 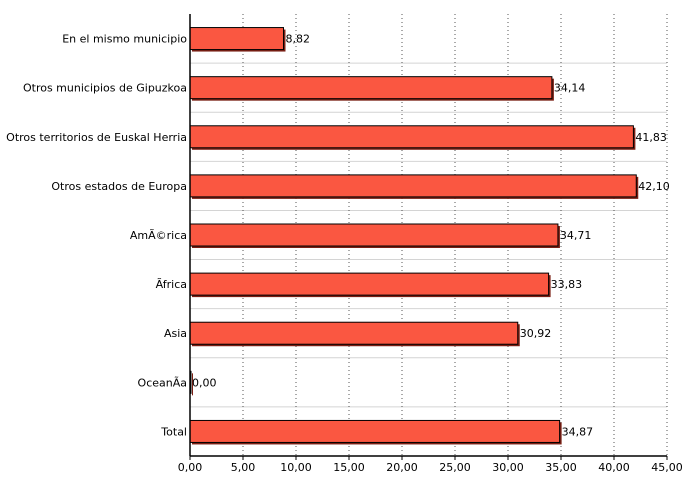 I want to click on category-label: Otros municipios de Gipuzkoa, so click(x=105, y=88).